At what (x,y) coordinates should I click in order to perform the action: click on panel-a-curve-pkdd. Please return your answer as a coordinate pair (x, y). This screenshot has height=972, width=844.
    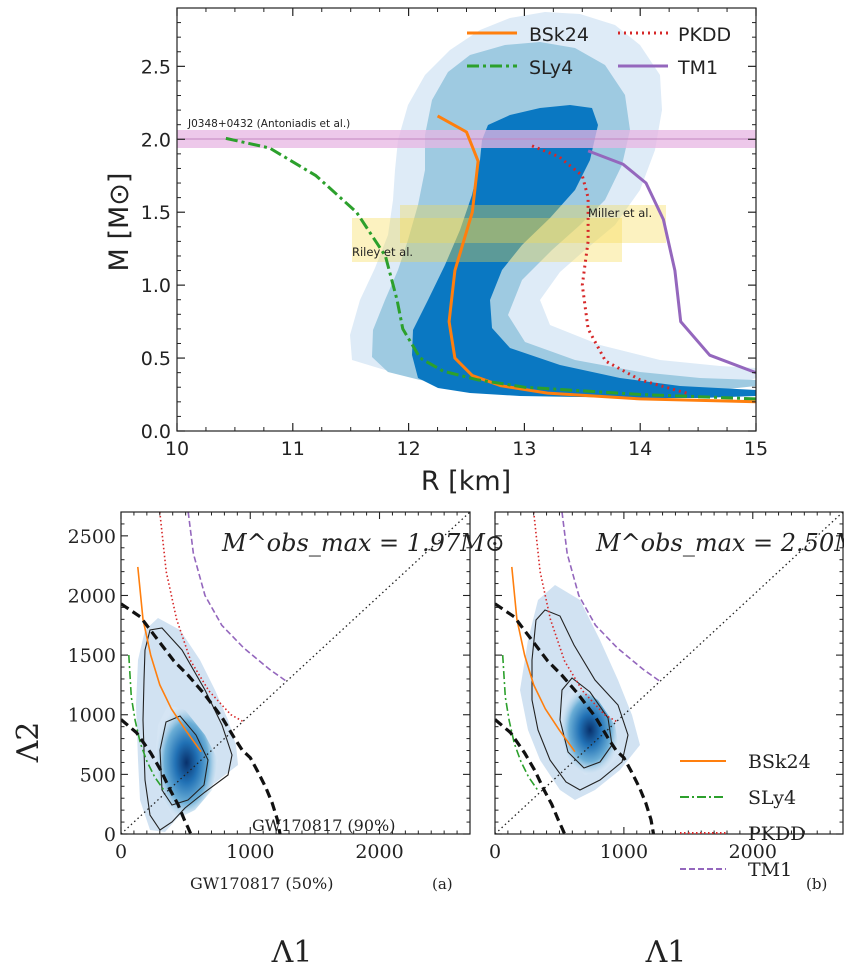
    Looking at the image, I should click on (202, 617).